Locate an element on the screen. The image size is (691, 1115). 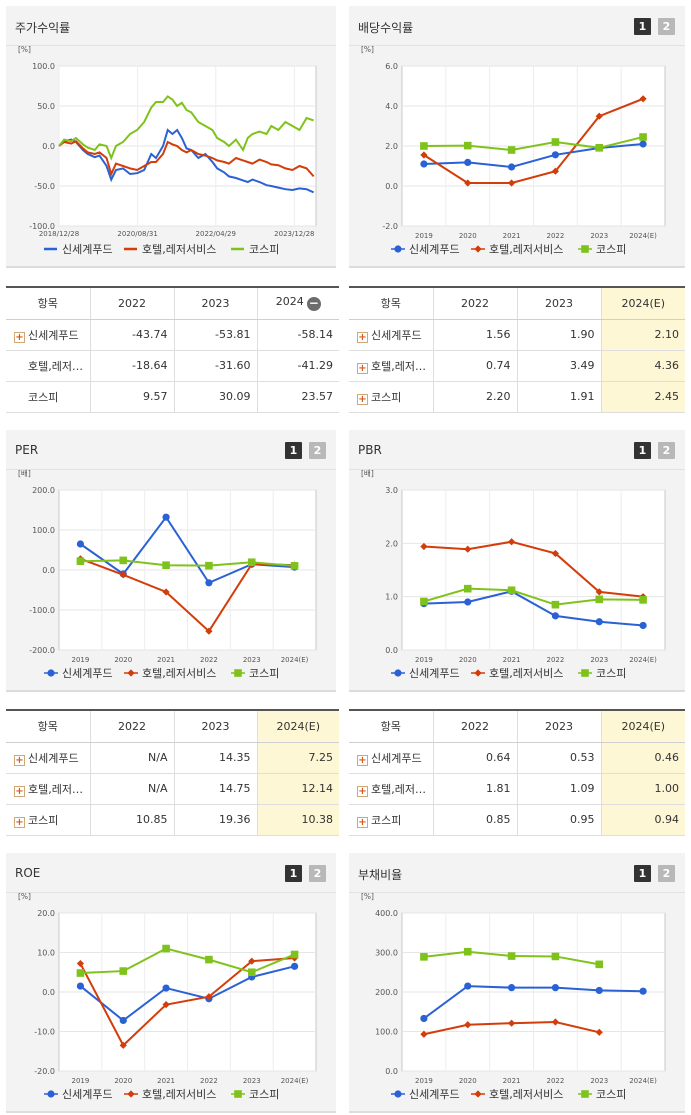
col-header: 2023 is located at coordinates (558, 303).